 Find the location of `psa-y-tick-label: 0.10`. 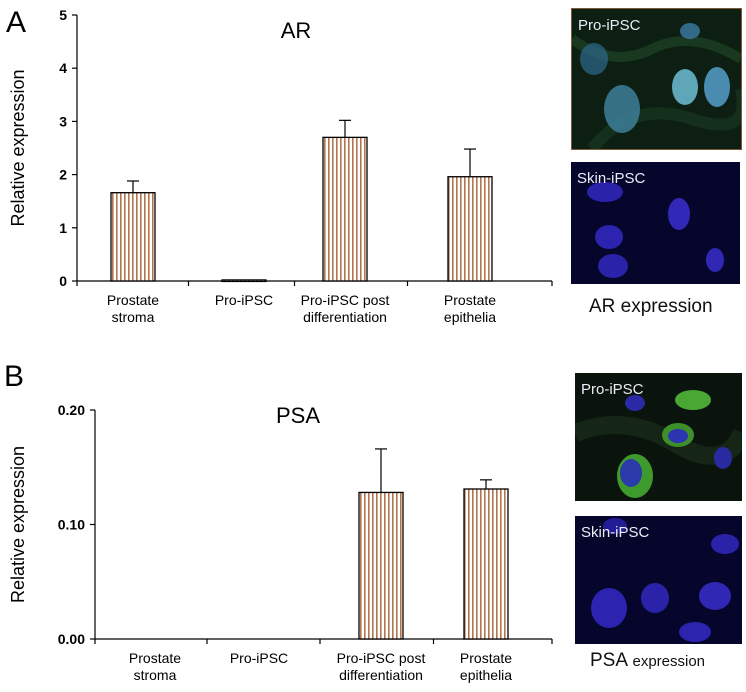

psa-y-tick-label: 0.10 is located at coordinates (71, 525).